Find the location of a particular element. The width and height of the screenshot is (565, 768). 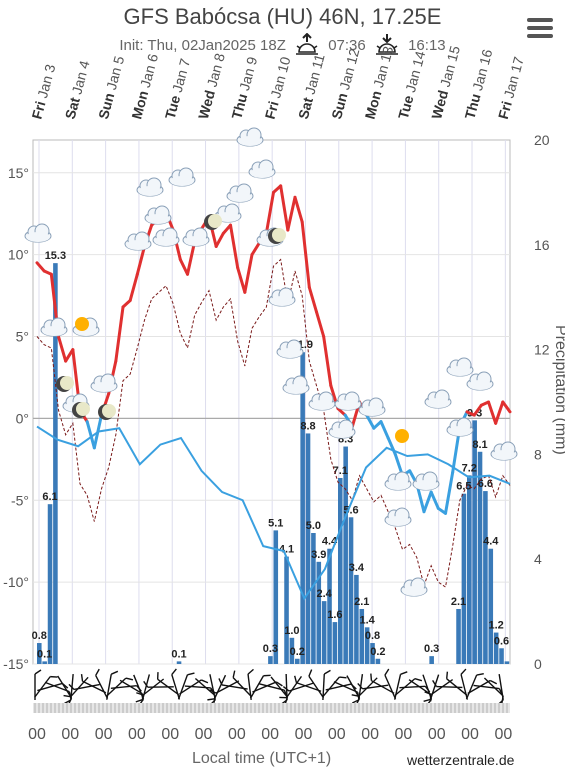

sun-icon is located at coordinates (402, 436).